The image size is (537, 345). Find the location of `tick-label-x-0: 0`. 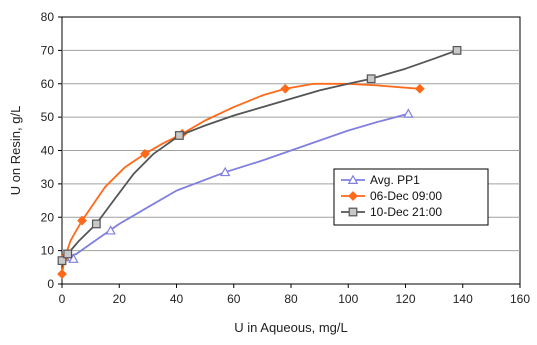

tick-label-x-0: 0 is located at coordinates (62, 299).